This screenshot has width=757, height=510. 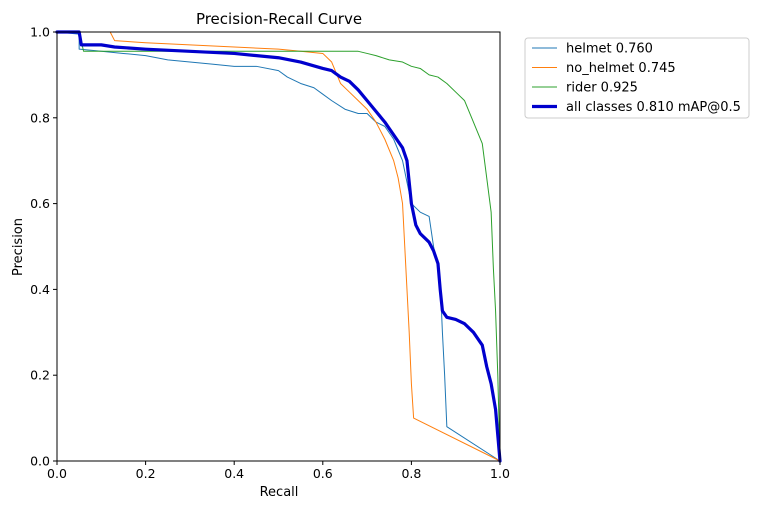 What do you see at coordinates (323, 473) in the screenshot?
I see `x-tick-label: 0.6` at bounding box center [323, 473].